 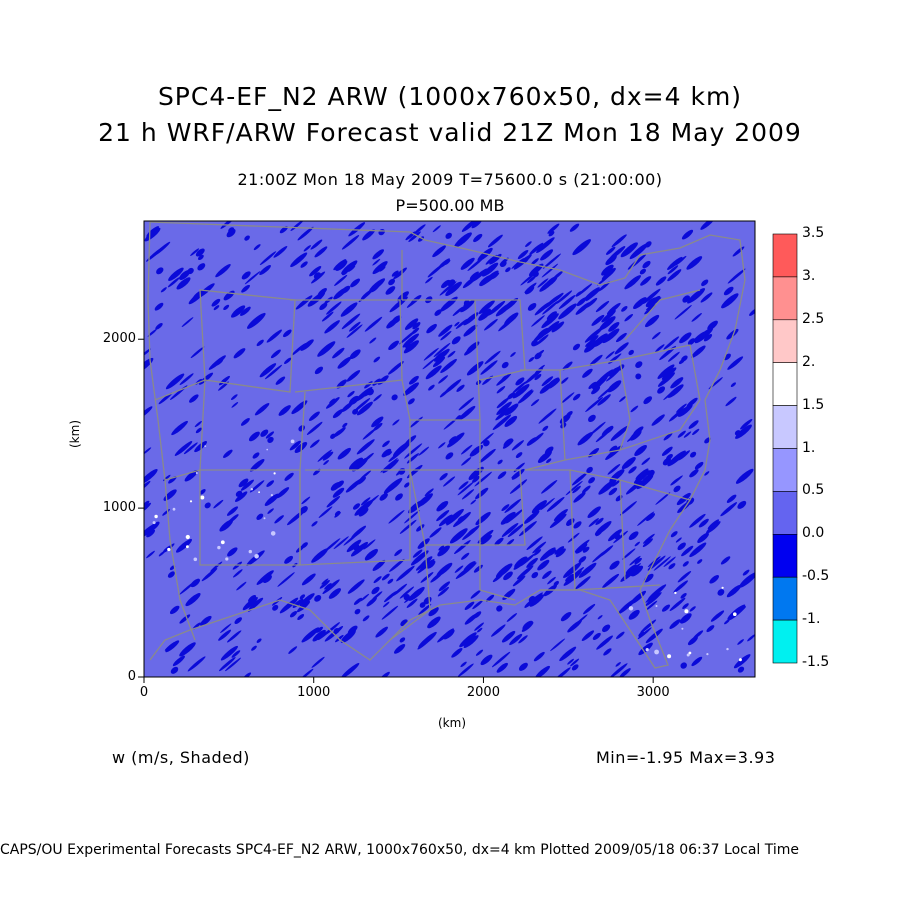 What do you see at coordinates (483, 692) in the screenshot?
I see `x-tick-label: 2000` at bounding box center [483, 692].